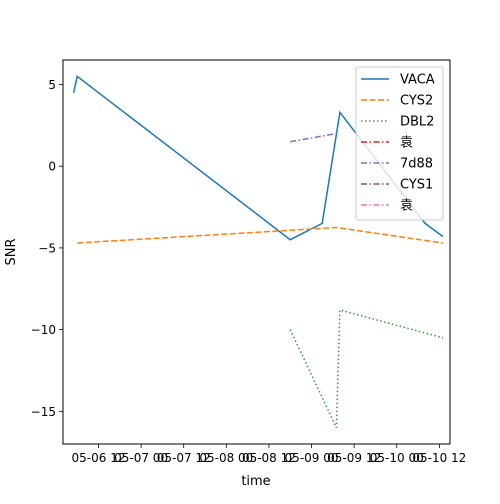 The width and height of the screenshot is (500, 504). What do you see at coordinates (354, 458) in the screenshot?
I see `x-tick-label: 05-09 12` at bounding box center [354, 458].